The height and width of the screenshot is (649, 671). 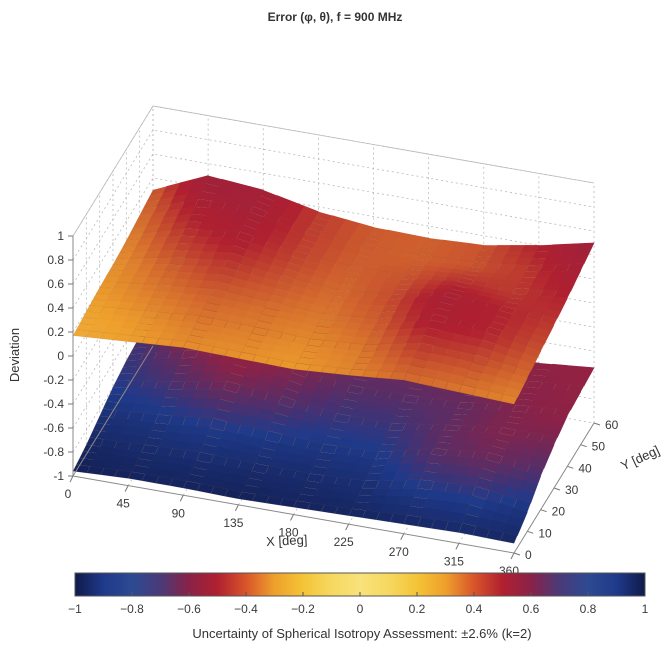 What do you see at coordinates (344, 542) in the screenshot?
I see `x-tick-label: 225` at bounding box center [344, 542].